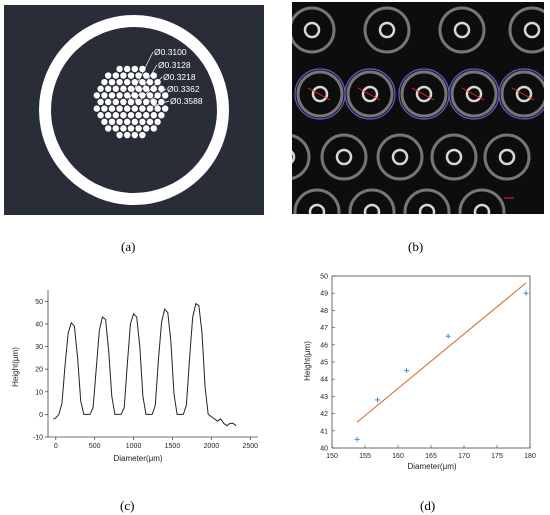 Image resolution: width=550 pixels, height=515 pixels. Describe the element at coordinates (15, 367) in the screenshot. I see `chart-c-ylabel: Height(μm)` at that location.